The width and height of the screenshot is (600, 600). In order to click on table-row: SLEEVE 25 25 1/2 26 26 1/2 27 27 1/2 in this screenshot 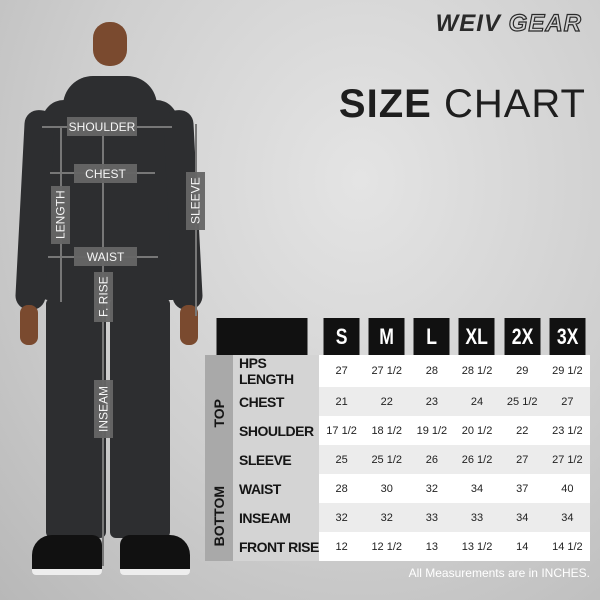, I will do `click(397, 459)`.